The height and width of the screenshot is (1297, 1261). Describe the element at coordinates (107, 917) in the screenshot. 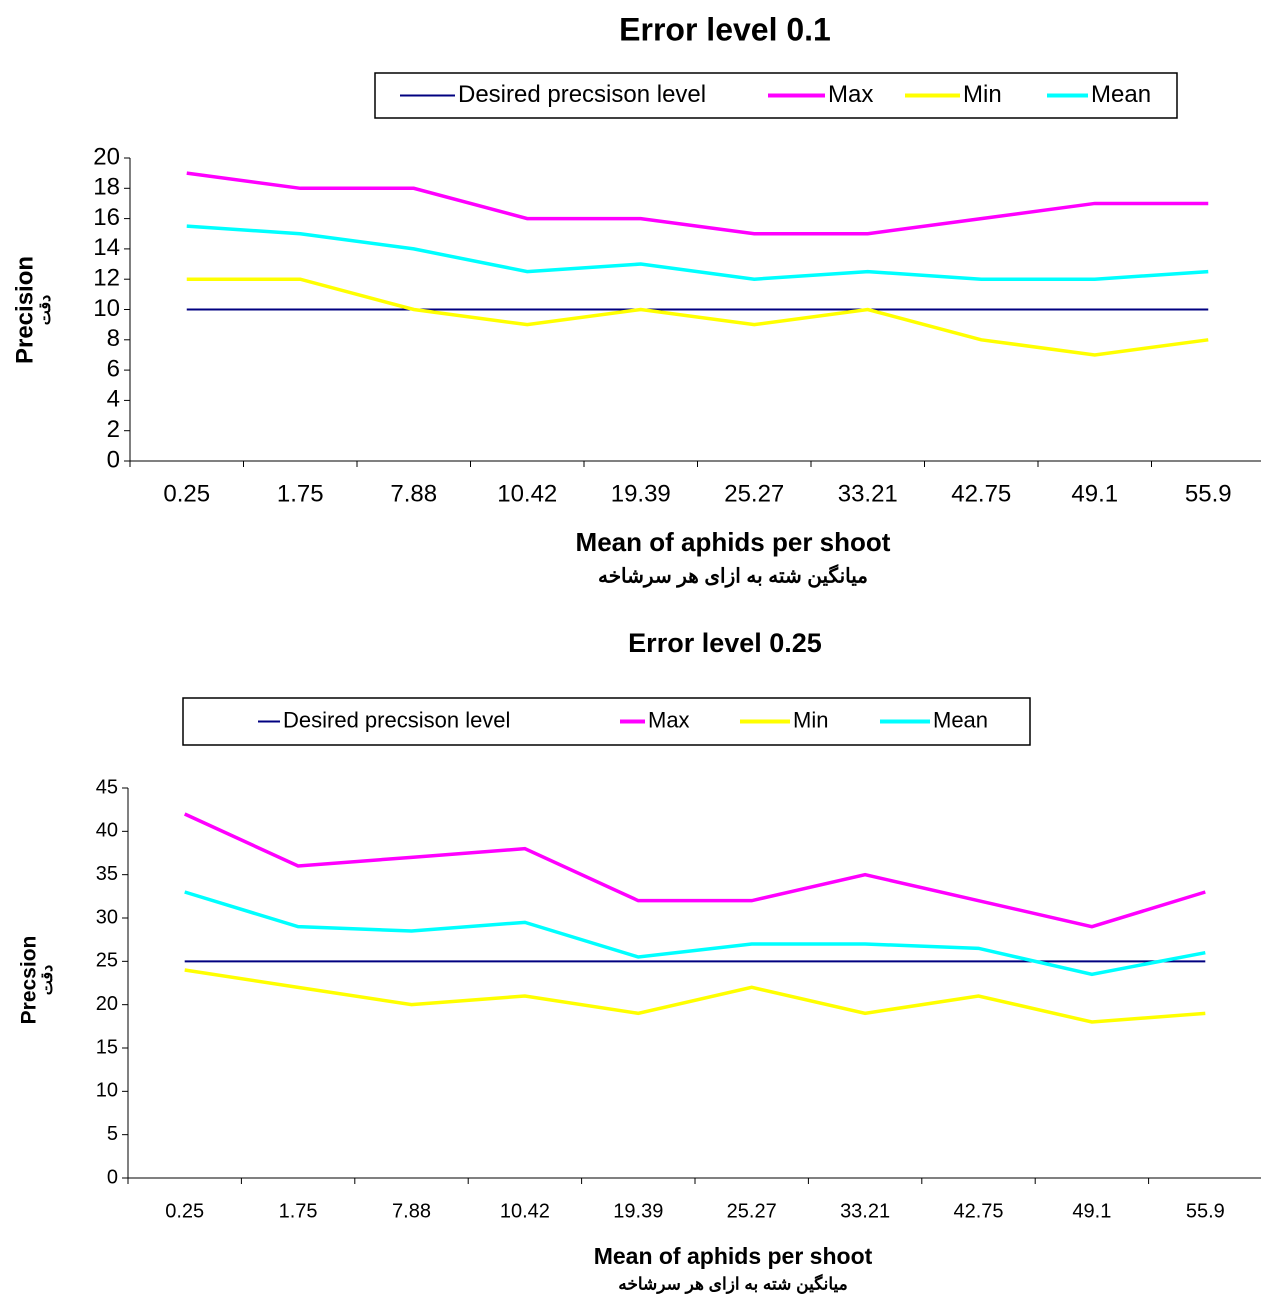

I see `y-tick-label: 30` at that location.